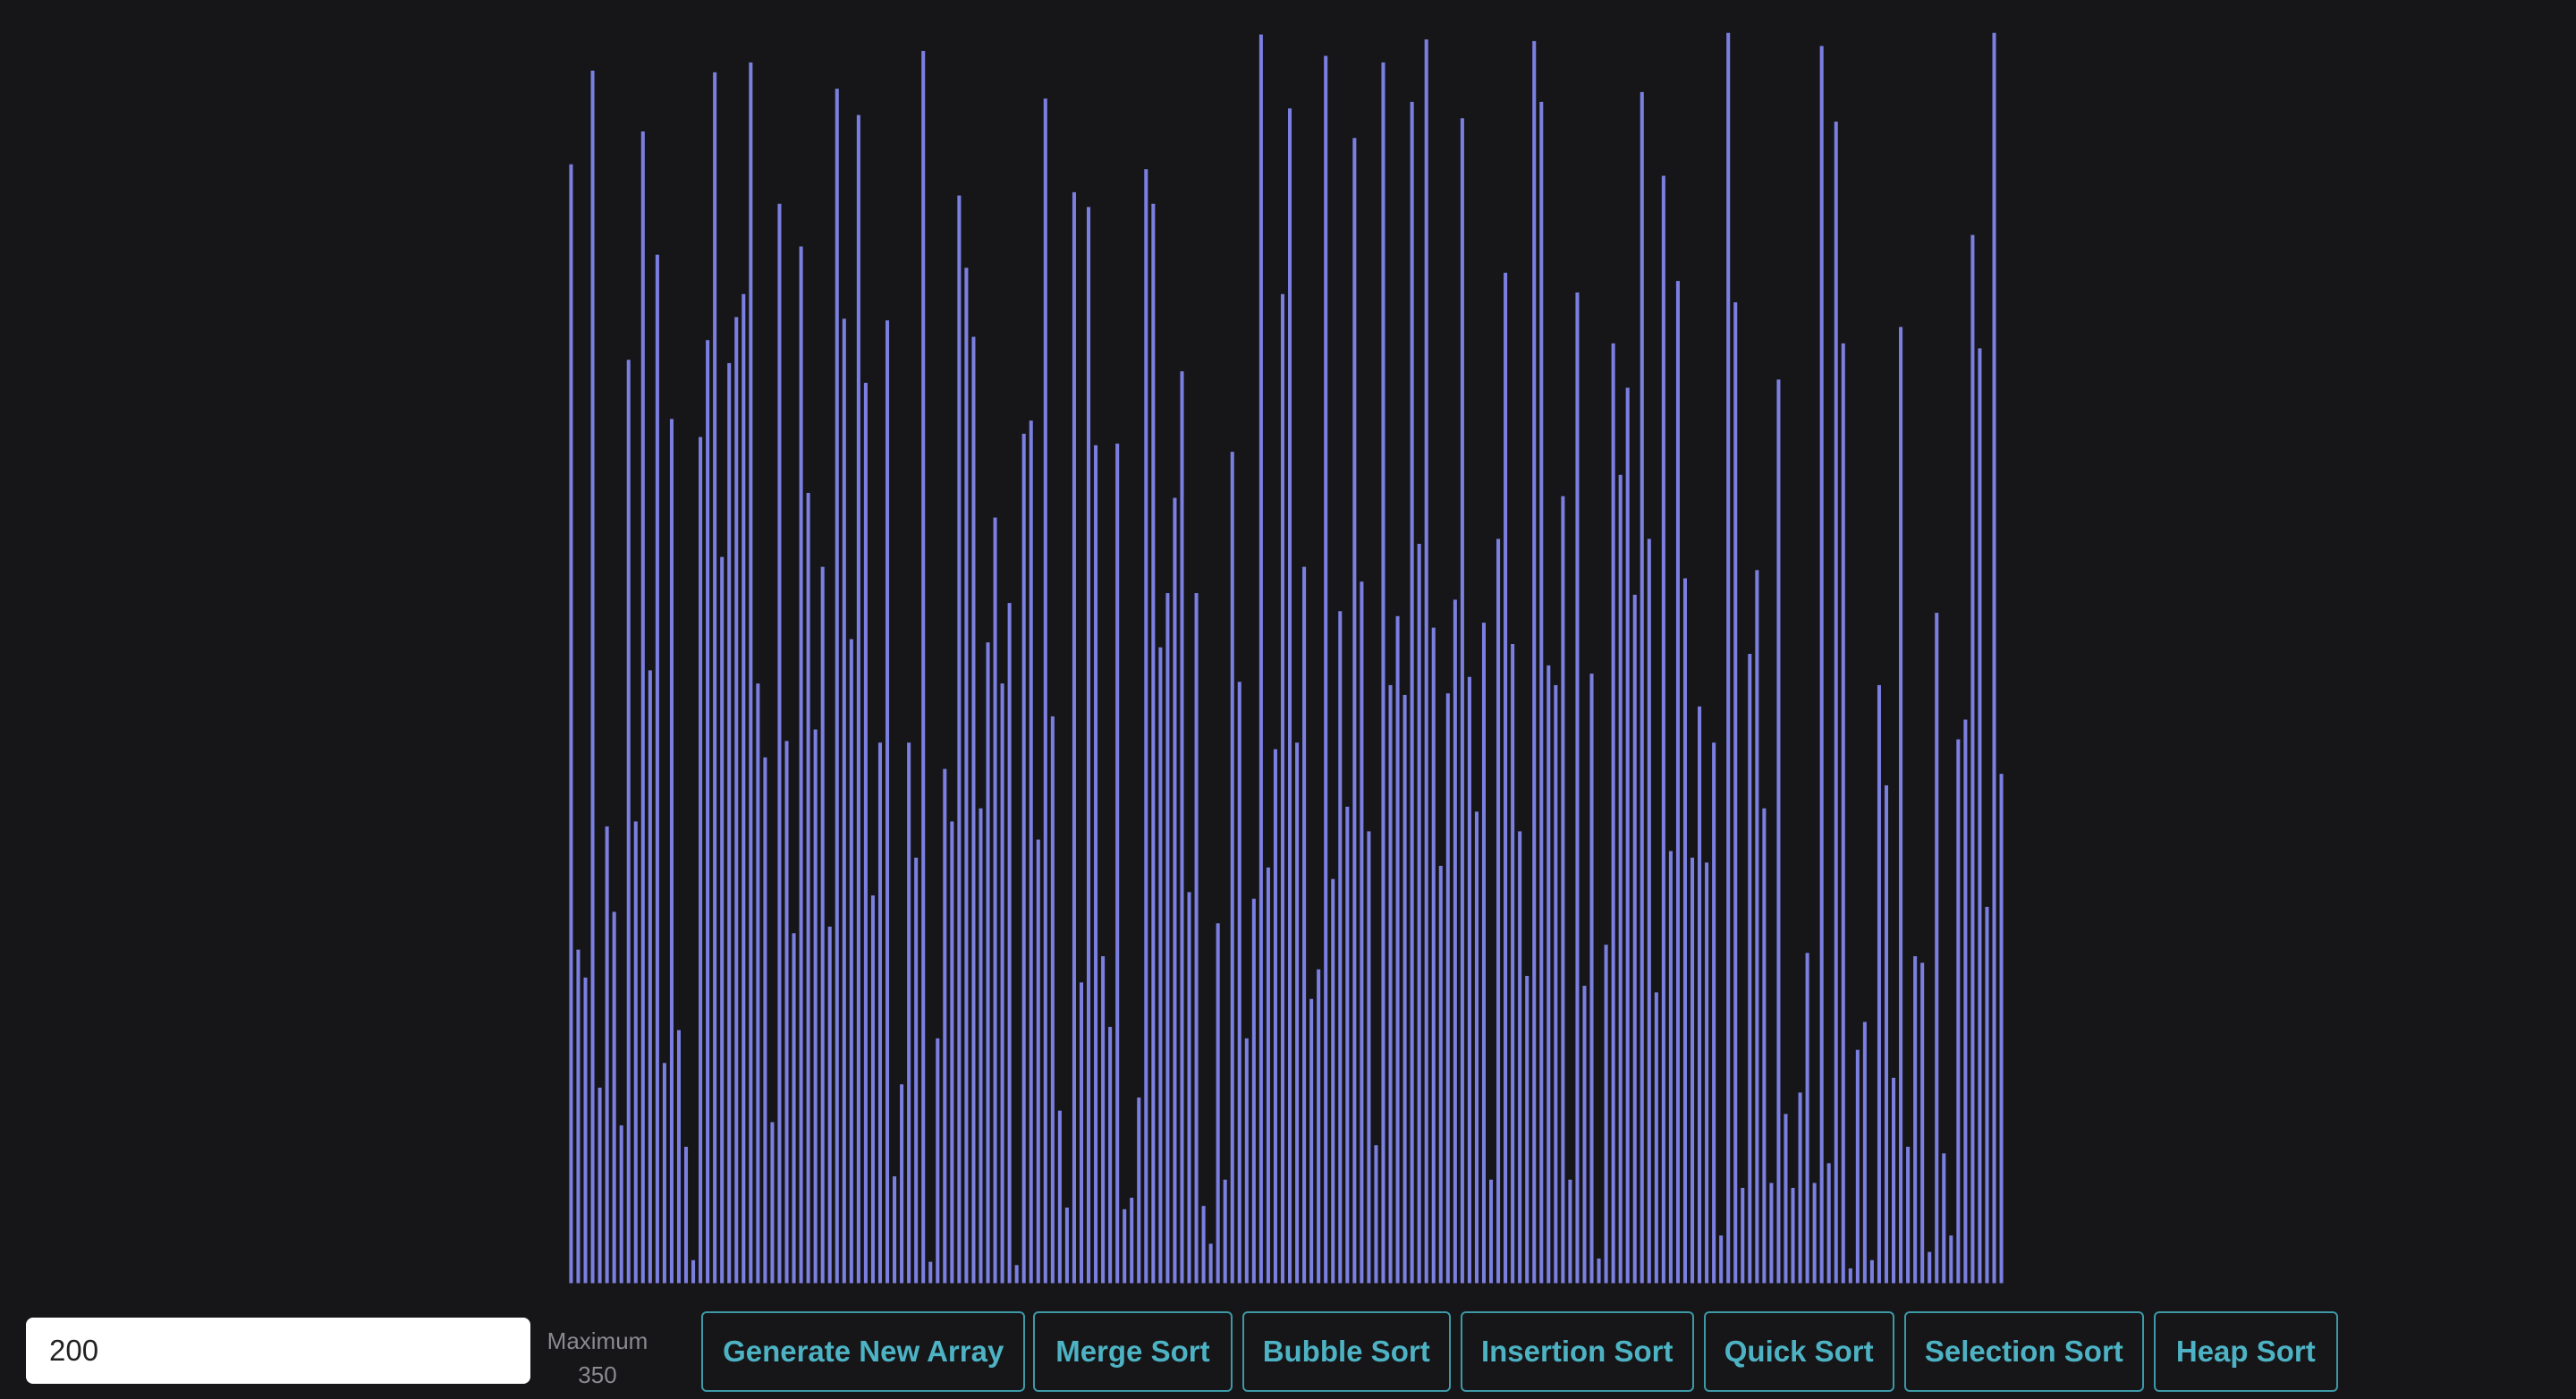  Describe the element at coordinates (1577, 1351) in the screenshot. I see `sort-button: Insertion Sort` at that location.